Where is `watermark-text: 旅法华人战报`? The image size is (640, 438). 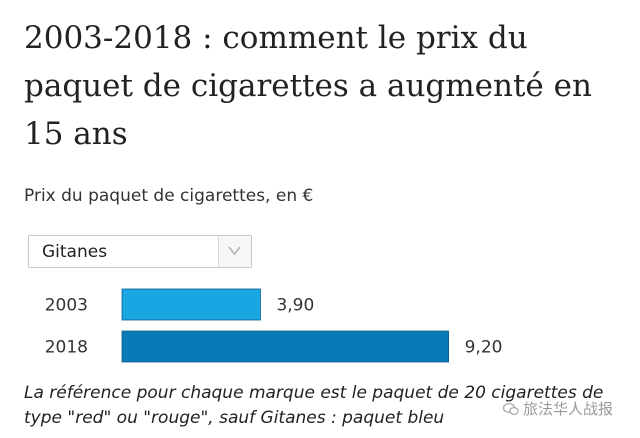 watermark-text: 旅法华人战报 is located at coordinates (568, 409).